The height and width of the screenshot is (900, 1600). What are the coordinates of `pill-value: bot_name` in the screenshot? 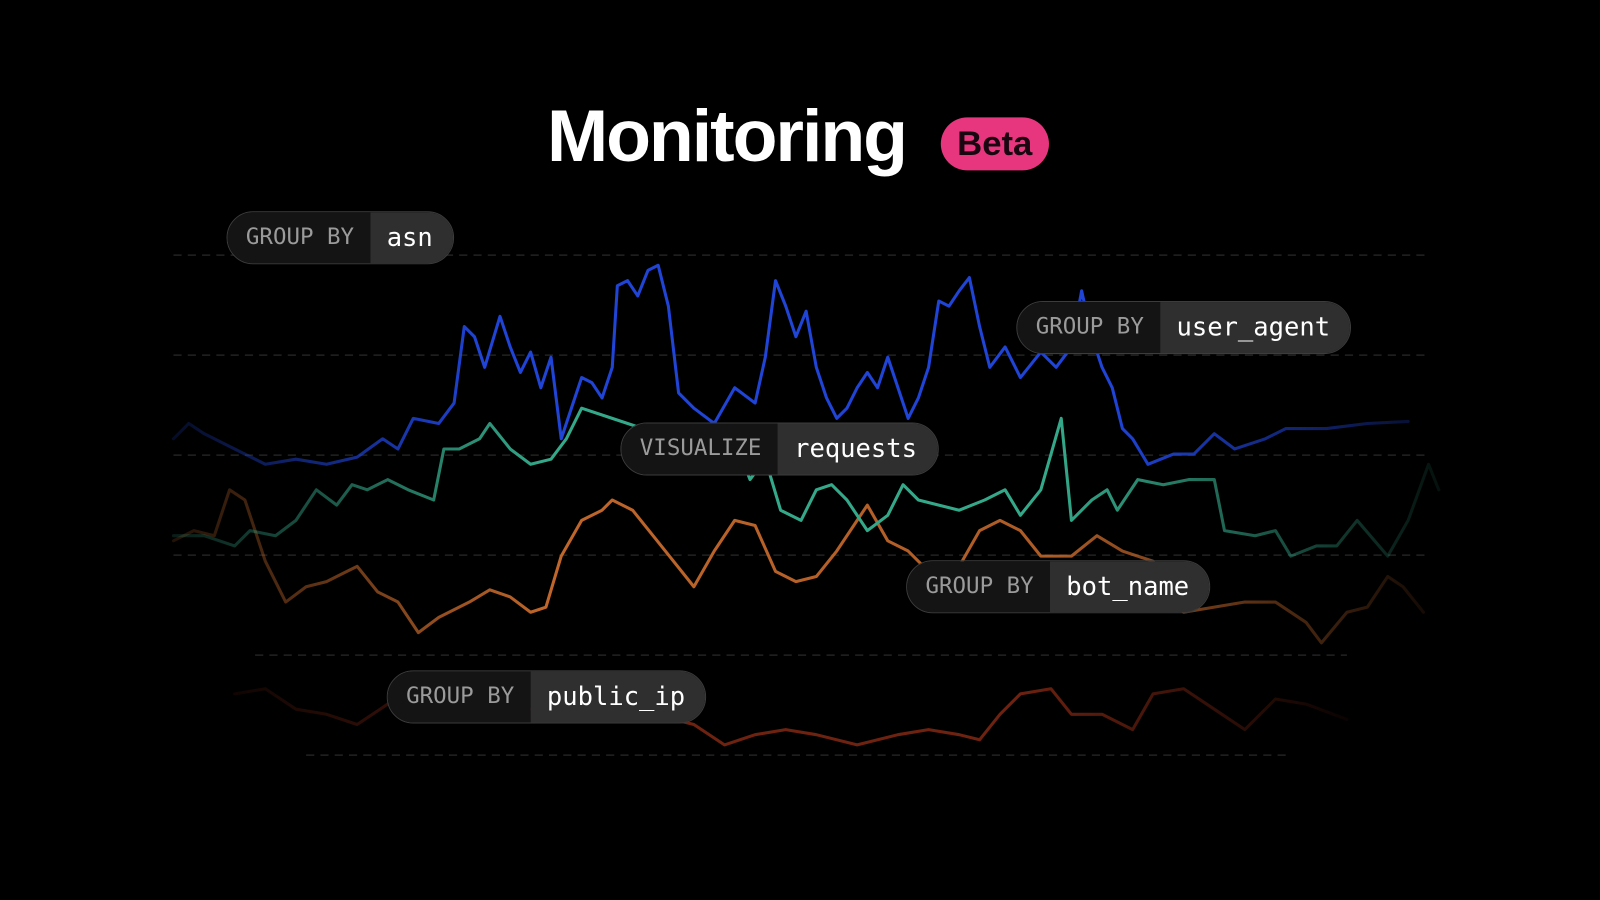 It's located at (1129, 587).